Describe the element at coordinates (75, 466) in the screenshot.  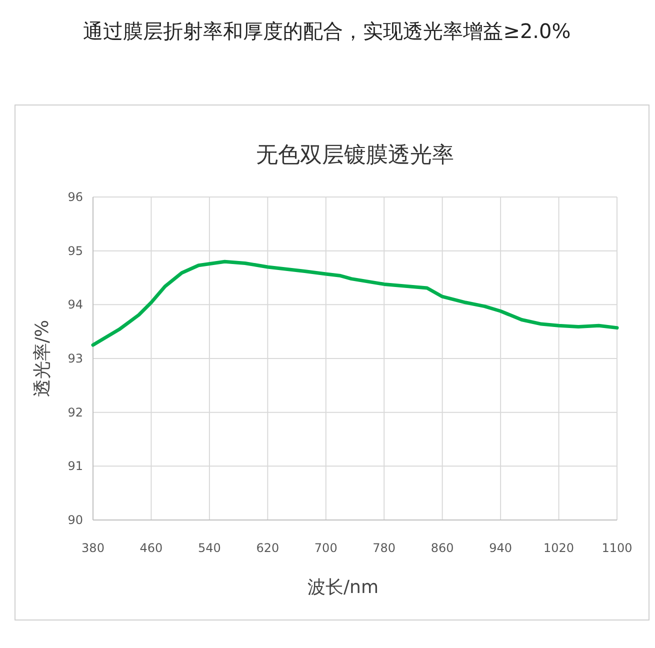
I see `y-tick-label: 91` at that location.